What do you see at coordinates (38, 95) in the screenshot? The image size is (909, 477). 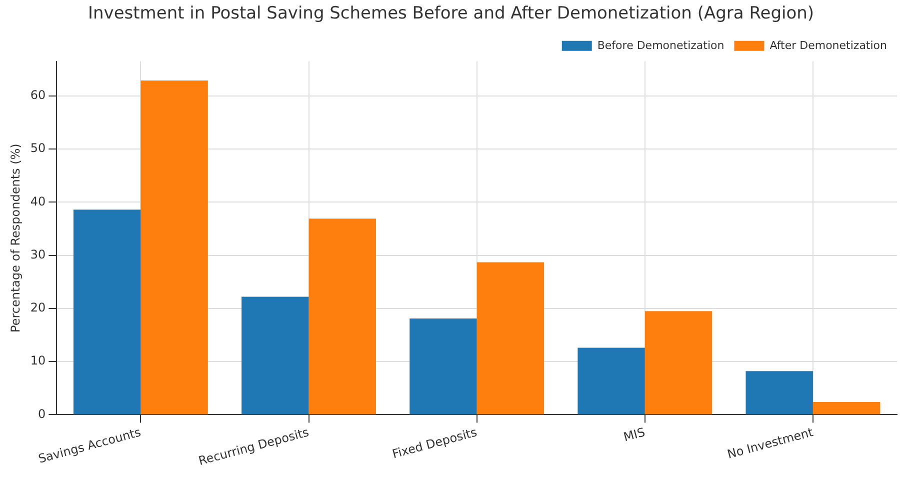 I see `y-tick-label: 60` at bounding box center [38, 95].